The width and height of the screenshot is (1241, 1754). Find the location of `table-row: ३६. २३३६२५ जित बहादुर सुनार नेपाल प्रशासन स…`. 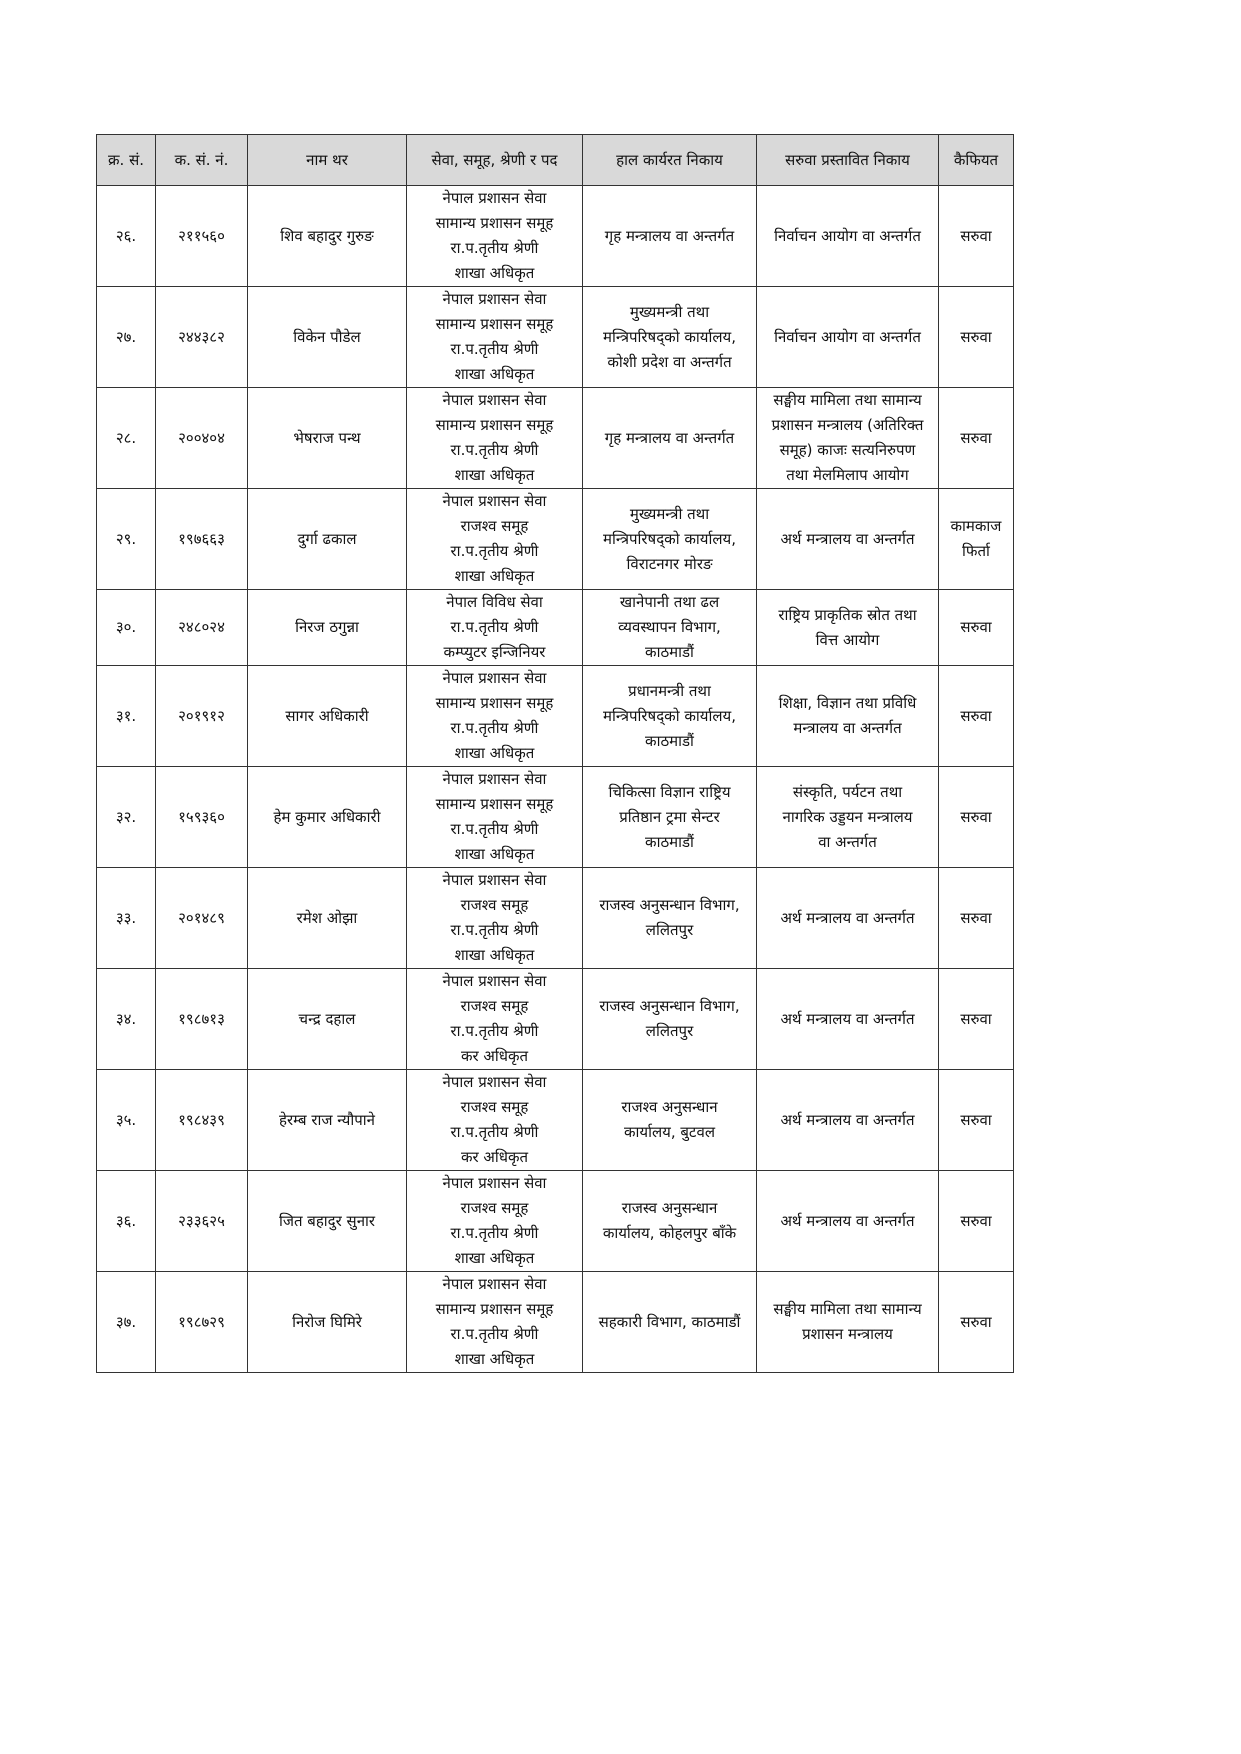

table-row: ३६. २३३६२५ जित बहादुर सुनार नेपाल प्रशासन स… is located at coordinates (555, 1221).